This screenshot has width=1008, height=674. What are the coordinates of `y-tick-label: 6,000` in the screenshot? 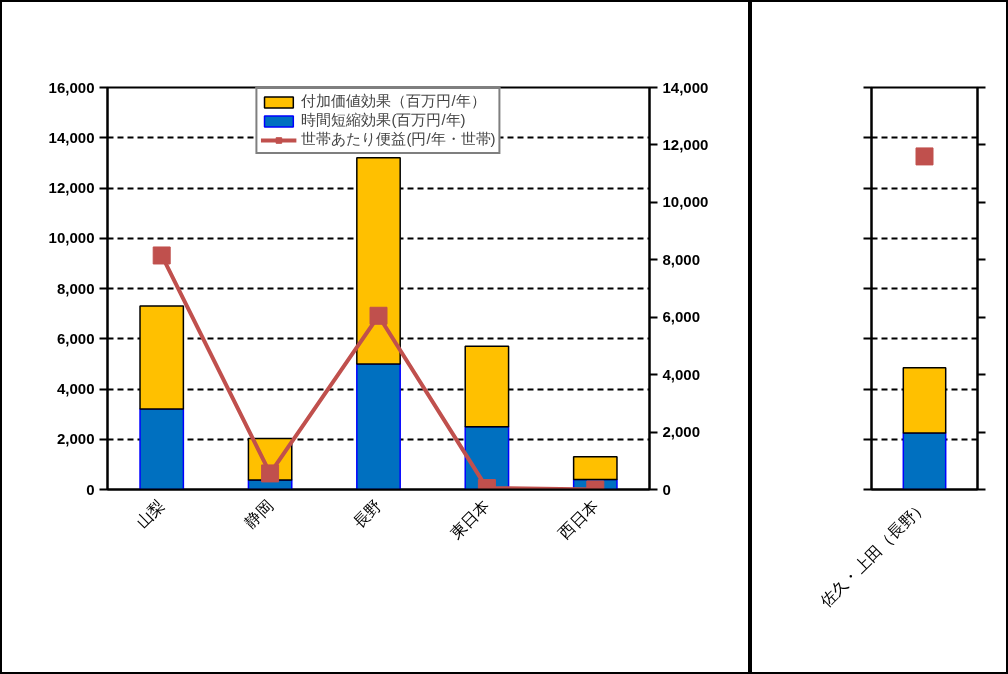 It's located at (75, 338).